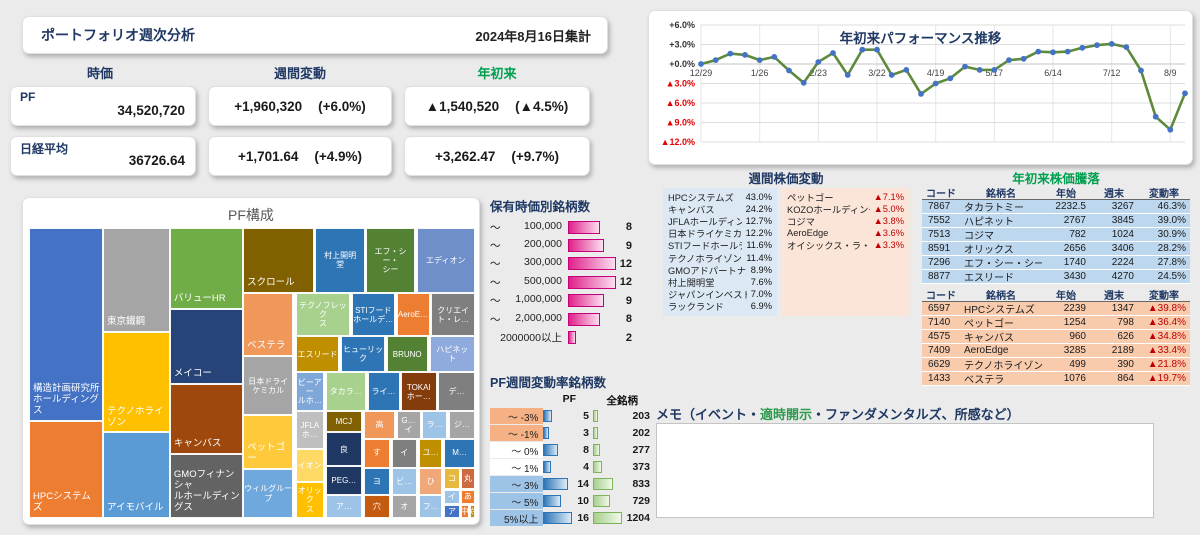 The height and width of the screenshot is (535, 1200). What do you see at coordinates (206, 346) in the screenshot?
I see `treemap-cell: メイコー` at bounding box center [206, 346].